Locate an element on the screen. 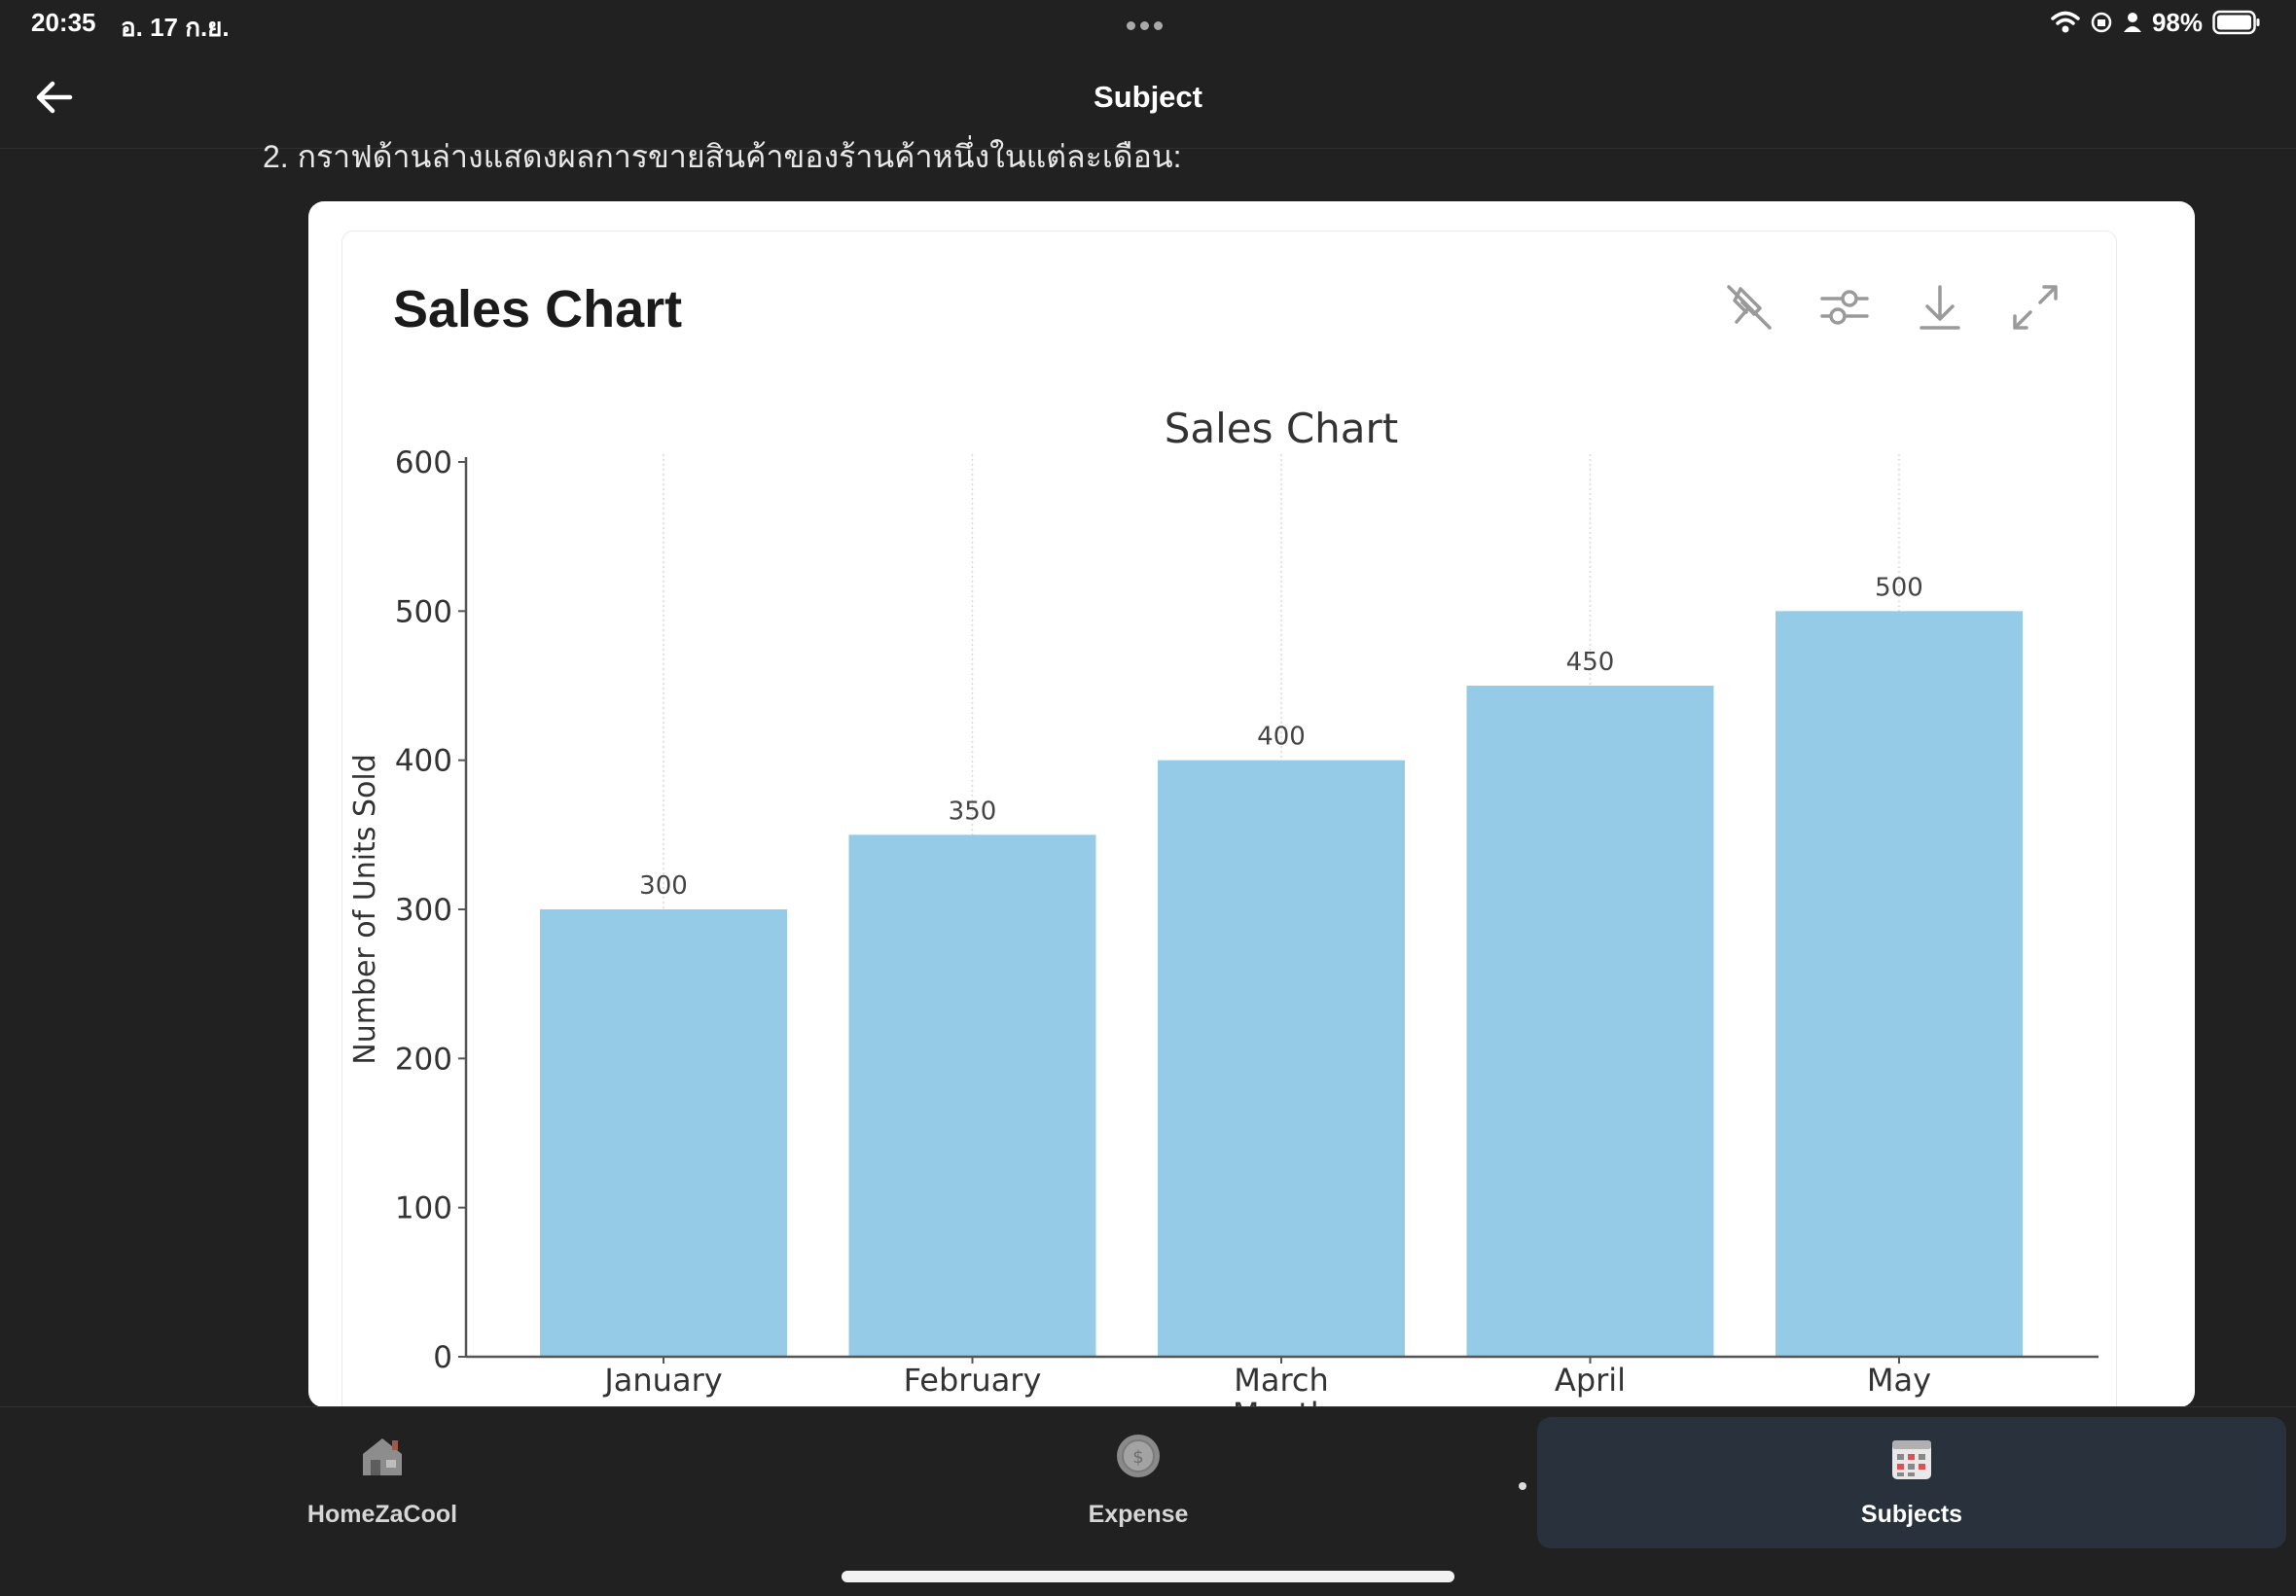 Image resolution: width=2296 pixels, height=1596 pixels. arrow-left-icon is located at coordinates (54, 97).